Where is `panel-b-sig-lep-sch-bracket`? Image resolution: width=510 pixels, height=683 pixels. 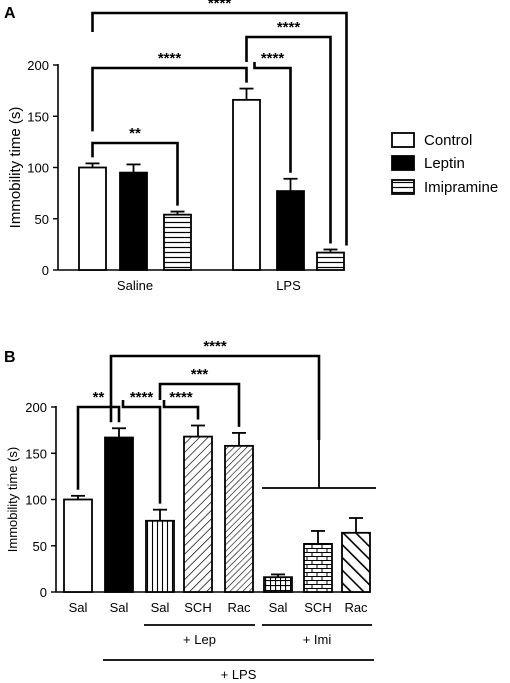
panel-b-sig-lep-sch-bracket is located at coordinates (181, 410).